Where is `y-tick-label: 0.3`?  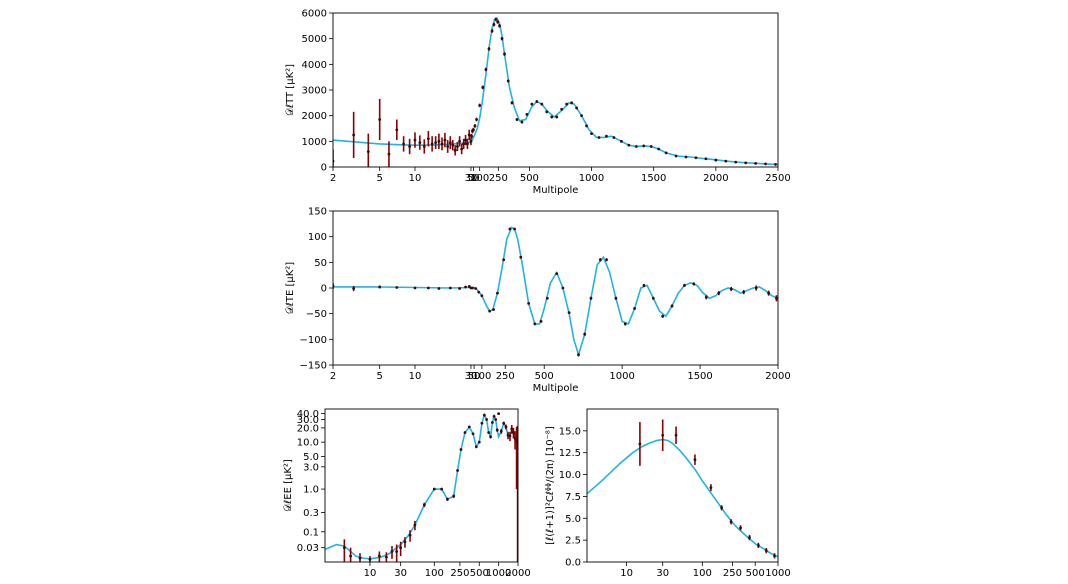
y-tick-label: 0.3 is located at coordinates (311, 513).